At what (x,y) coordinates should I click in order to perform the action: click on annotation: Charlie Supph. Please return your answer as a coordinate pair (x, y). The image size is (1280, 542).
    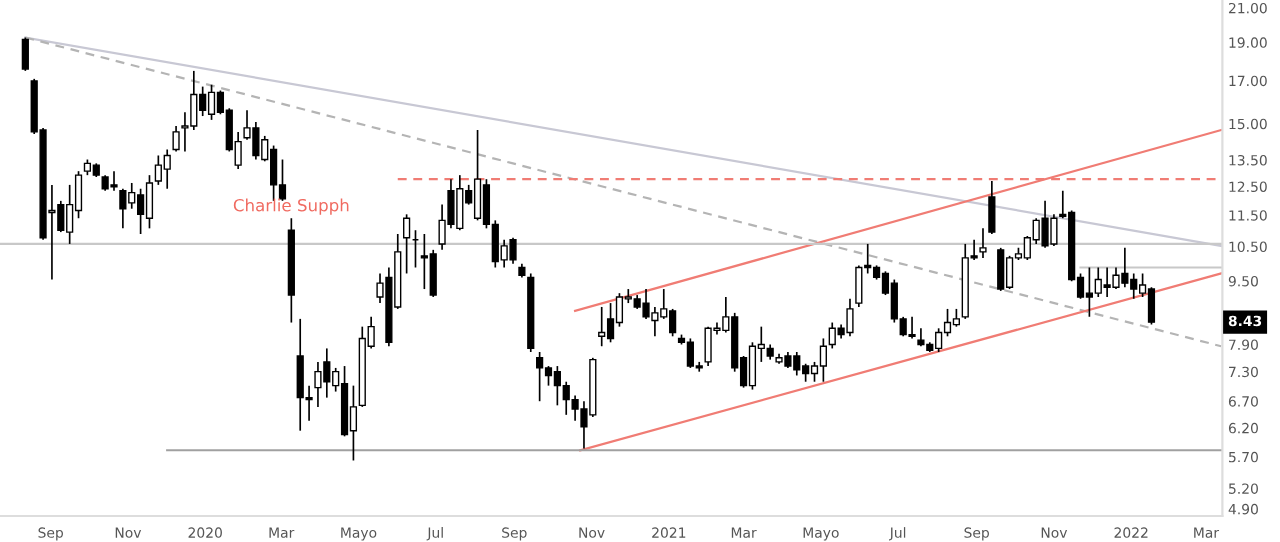
    Looking at the image, I should click on (291, 206).